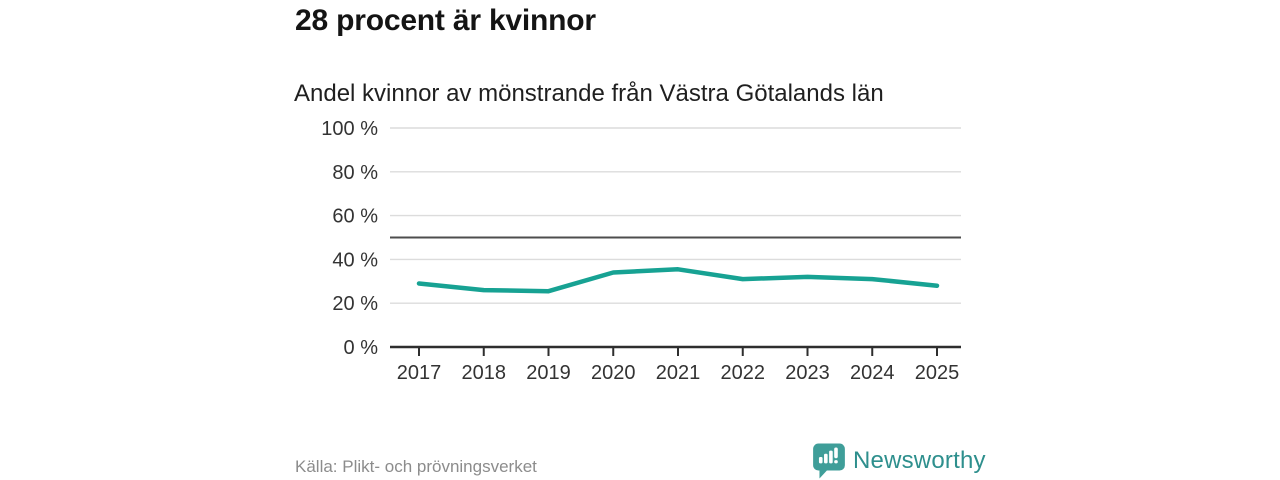 The height and width of the screenshot is (480, 1280). I want to click on x-tick-label: 2019, so click(548, 373).